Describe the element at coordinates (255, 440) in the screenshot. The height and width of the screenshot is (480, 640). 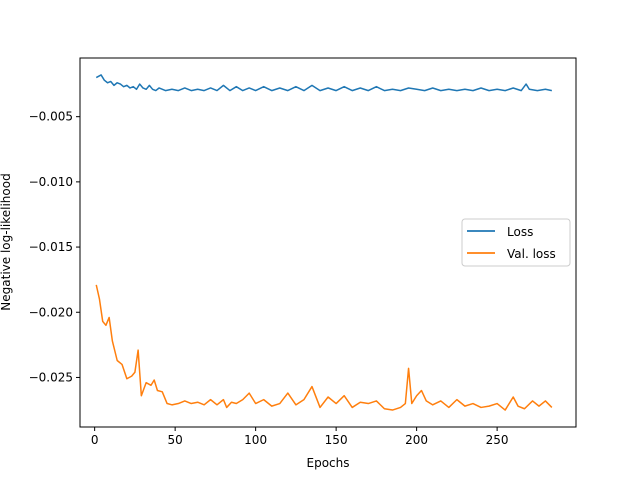
I see `x-tick-label: 100` at that location.